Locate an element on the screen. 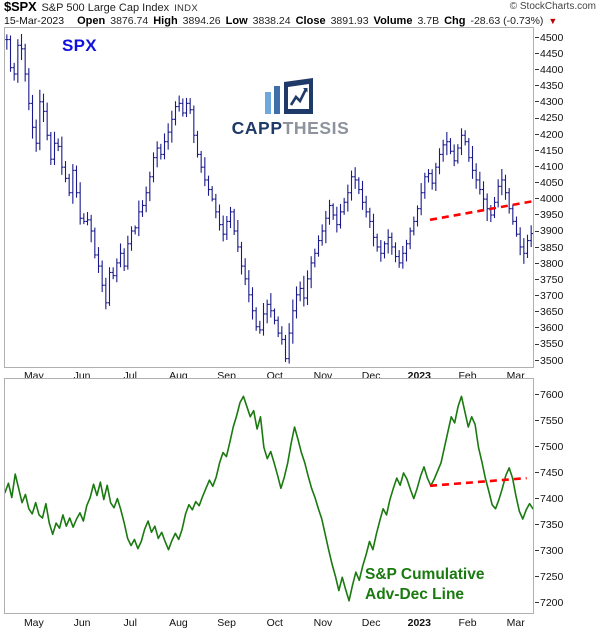 The height and width of the screenshot is (641, 600). y-axis-tick-label: 4200 is located at coordinates (552, 134).